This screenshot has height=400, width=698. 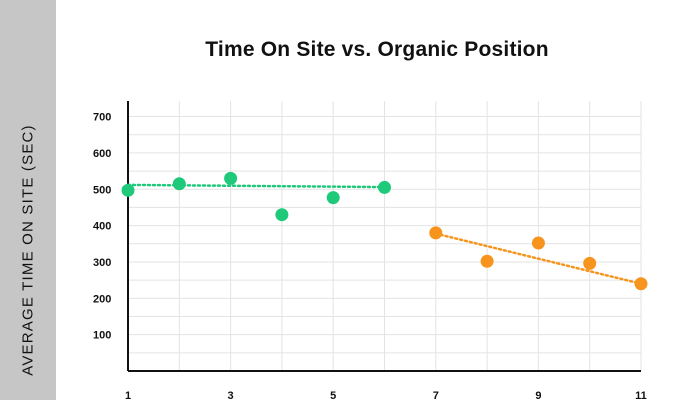 What do you see at coordinates (102, 227) in the screenshot?
I see `y-tick-label: 400` at bounding box center [102, 227].